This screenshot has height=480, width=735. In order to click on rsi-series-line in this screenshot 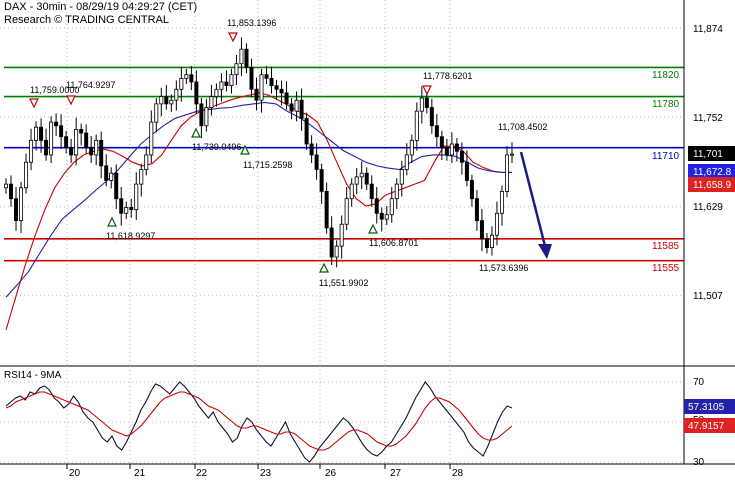, I will do `click(259, 421)`.